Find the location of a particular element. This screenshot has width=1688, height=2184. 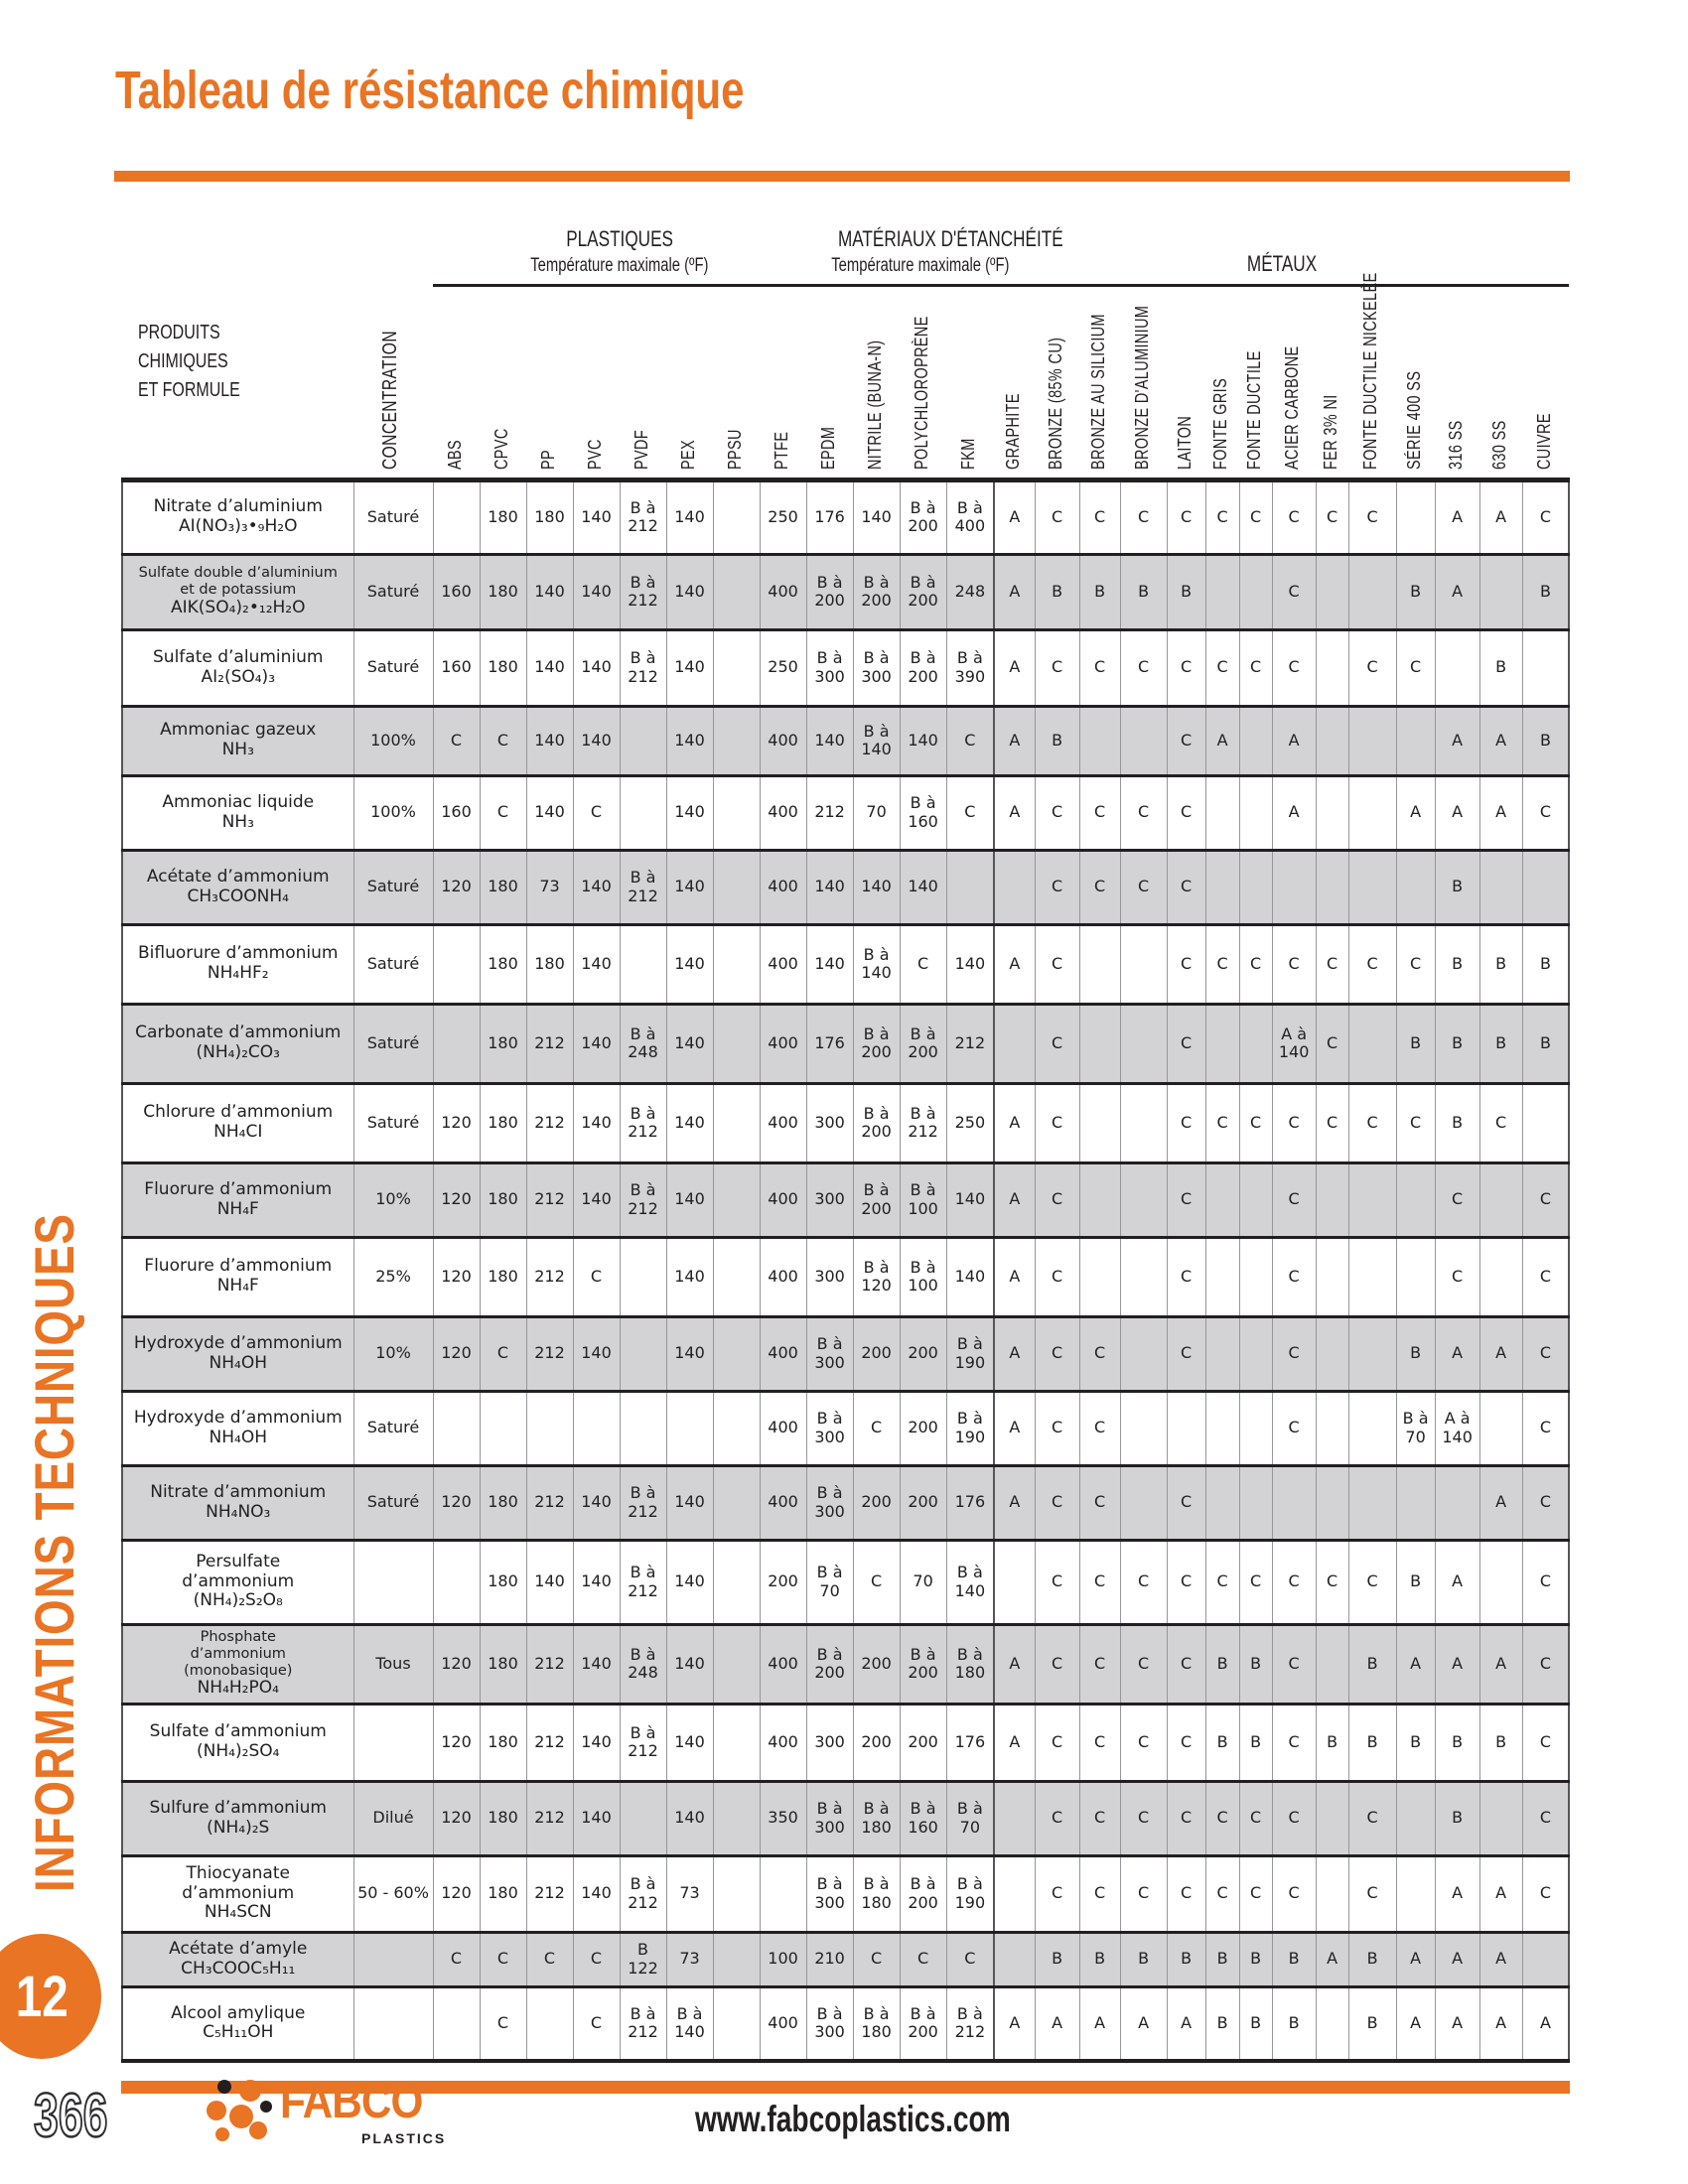

chemical-name-cell: Ammoniac gazeux NH₃ is located at coordinates (237, 739).